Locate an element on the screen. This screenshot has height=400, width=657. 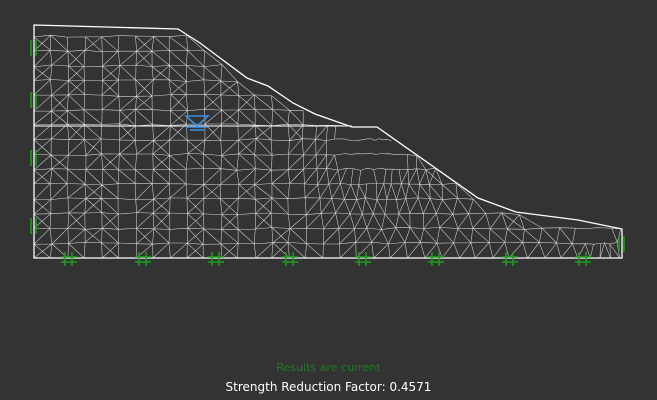
bottom-pin-supports is located at coordinates (326, 259).